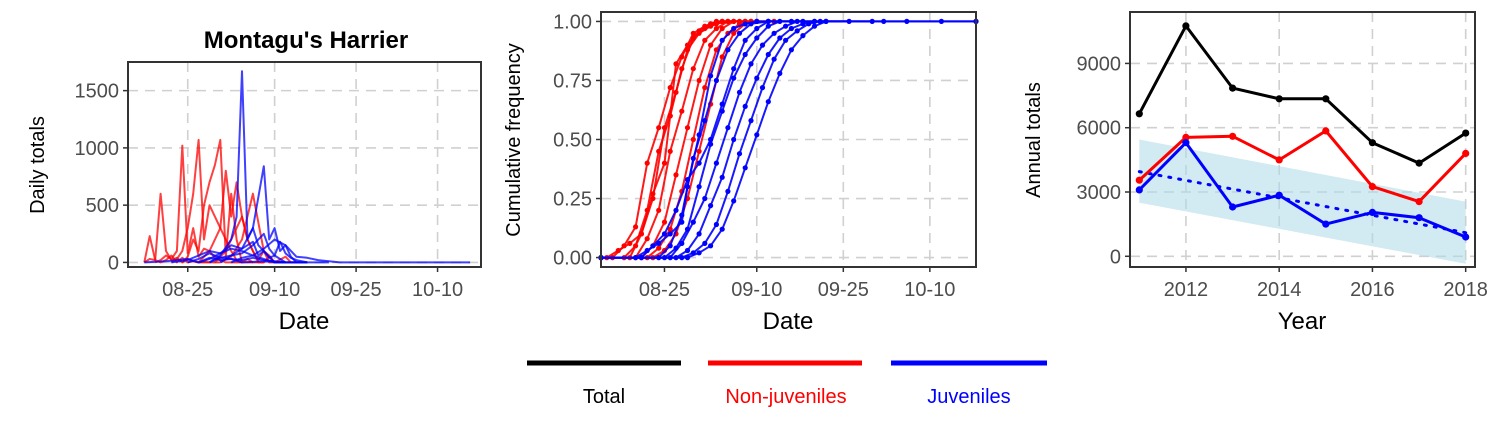 Image resolution: width=1500 pixels, height=426 pixels. I want to click on panel3-juveniles-point, so click(1139, 190).